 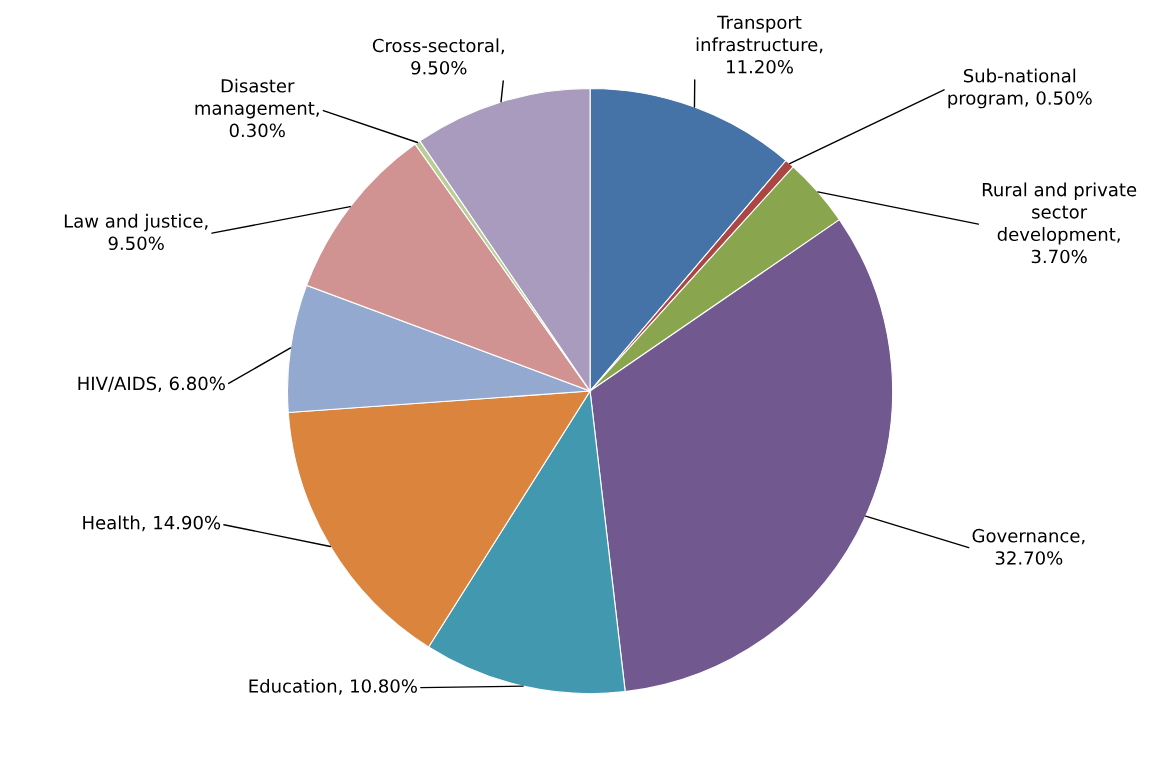 I want to click on slice-label: Health, 14.90%, so click(x=152, y=523).